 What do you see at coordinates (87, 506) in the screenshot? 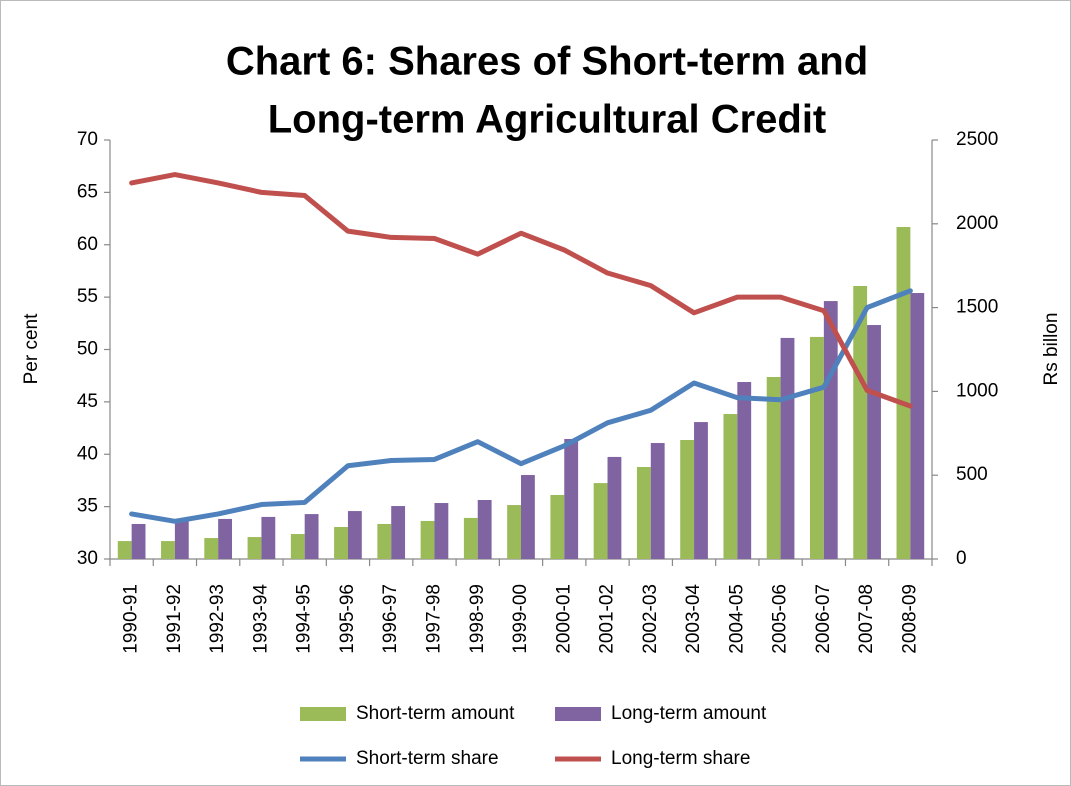
I see `y-tick-label: 35` at bounding box center [87, 506].